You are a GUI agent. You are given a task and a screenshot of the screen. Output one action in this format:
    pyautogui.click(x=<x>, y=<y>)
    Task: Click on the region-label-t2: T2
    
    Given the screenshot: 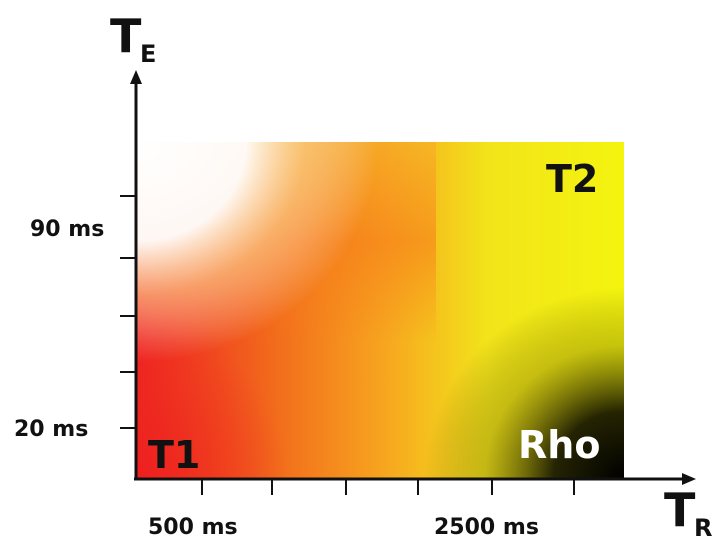 What is the action you would take?
    pyautogui.click(x=572, y=179)
    